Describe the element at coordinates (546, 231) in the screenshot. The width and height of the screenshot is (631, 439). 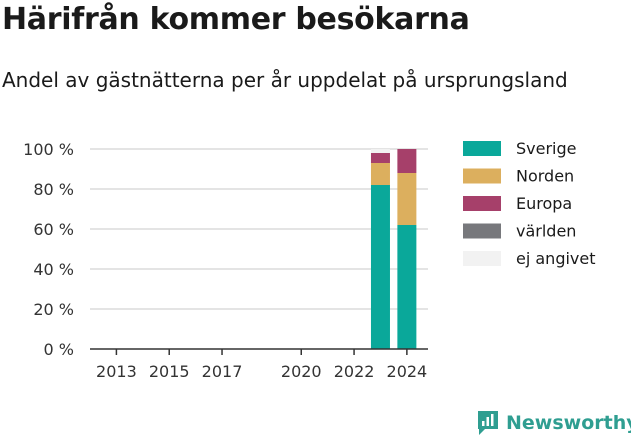
I see `legend-label-världen: världen` at that location.